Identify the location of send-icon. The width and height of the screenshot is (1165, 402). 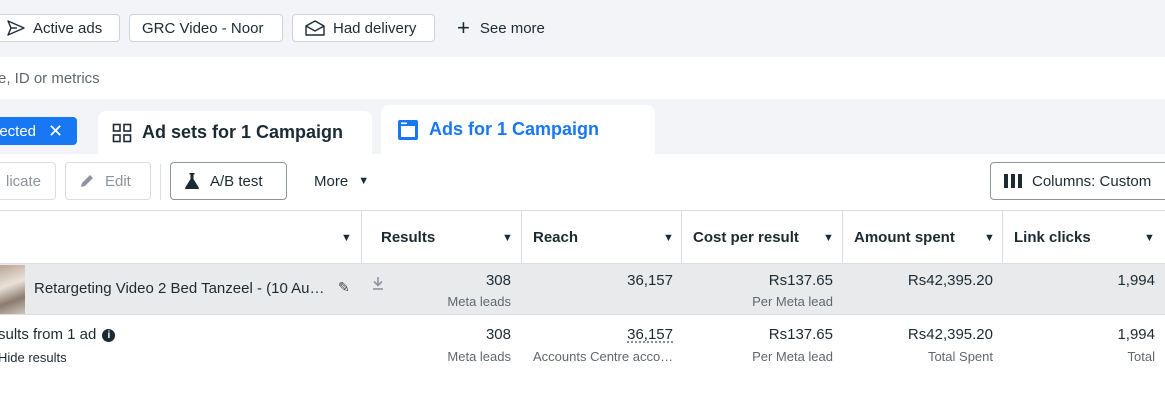
(16, 28).